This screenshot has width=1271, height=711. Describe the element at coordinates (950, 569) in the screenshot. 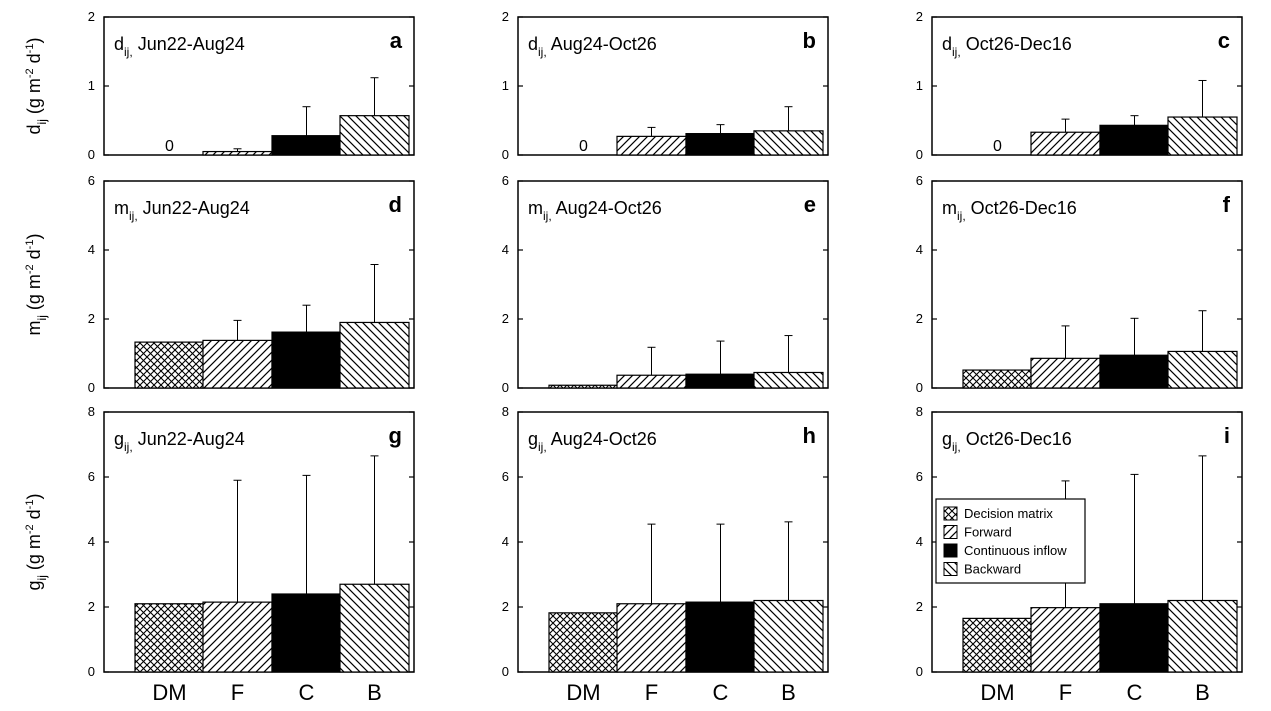

I see `legend-swatch-B` at that location.